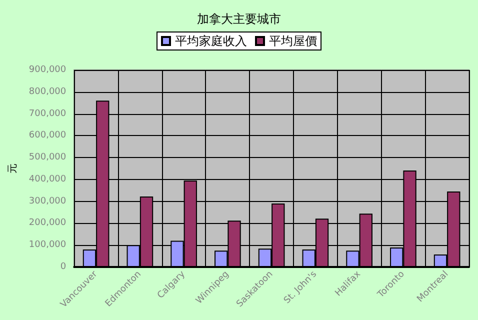 This screenshot has height=320, width=478. I want to click on y-tick-label: 400,000, so click(47, 179).